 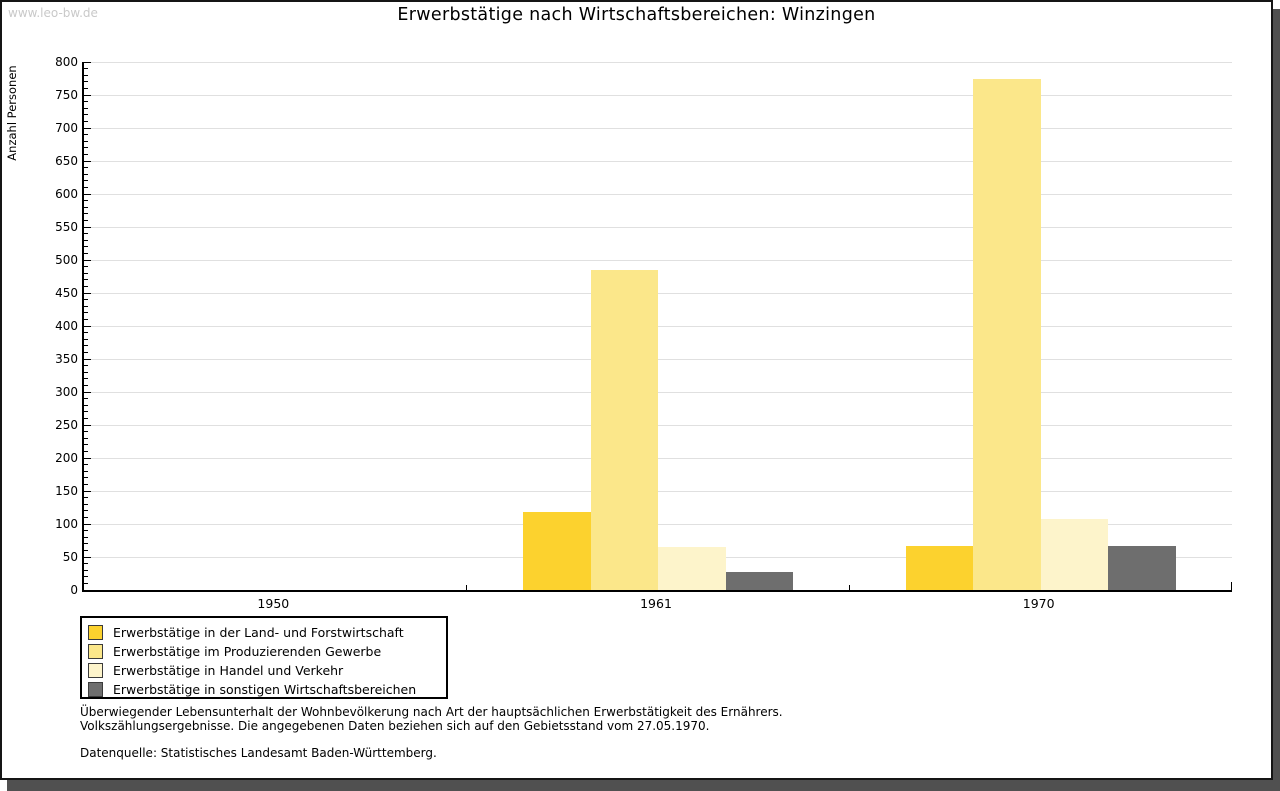 I want to click on bar-1961-series4, so click(x=759, y=581).